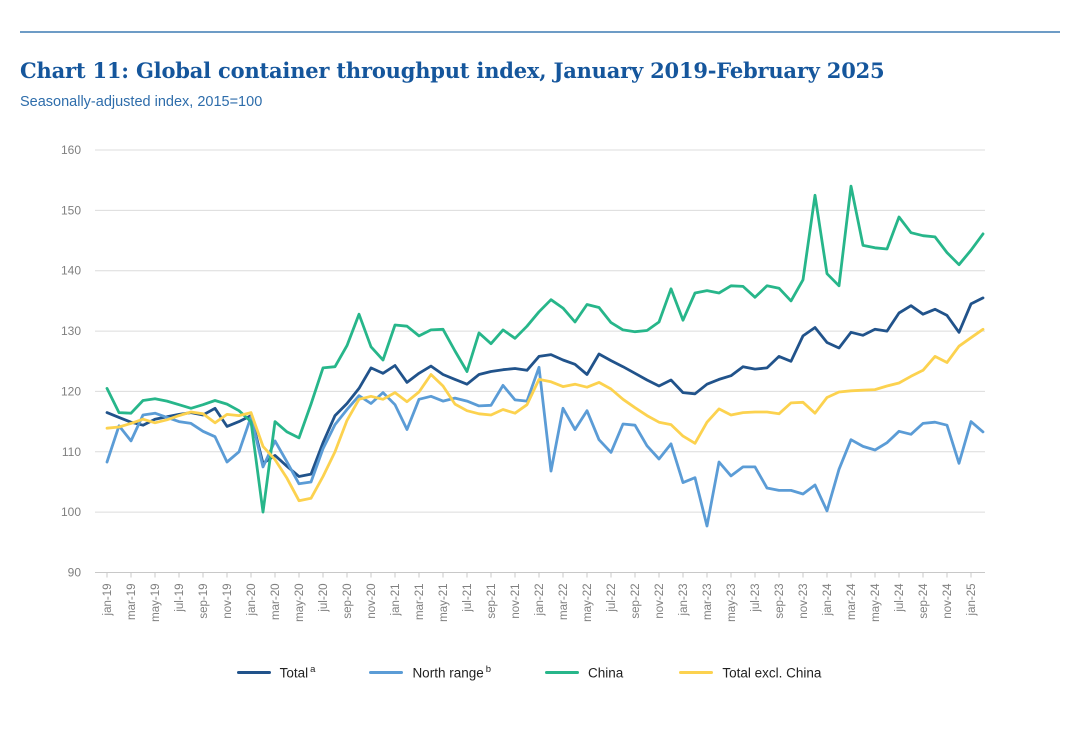  I want to click on legend-item-china: China, so click(585, 672).